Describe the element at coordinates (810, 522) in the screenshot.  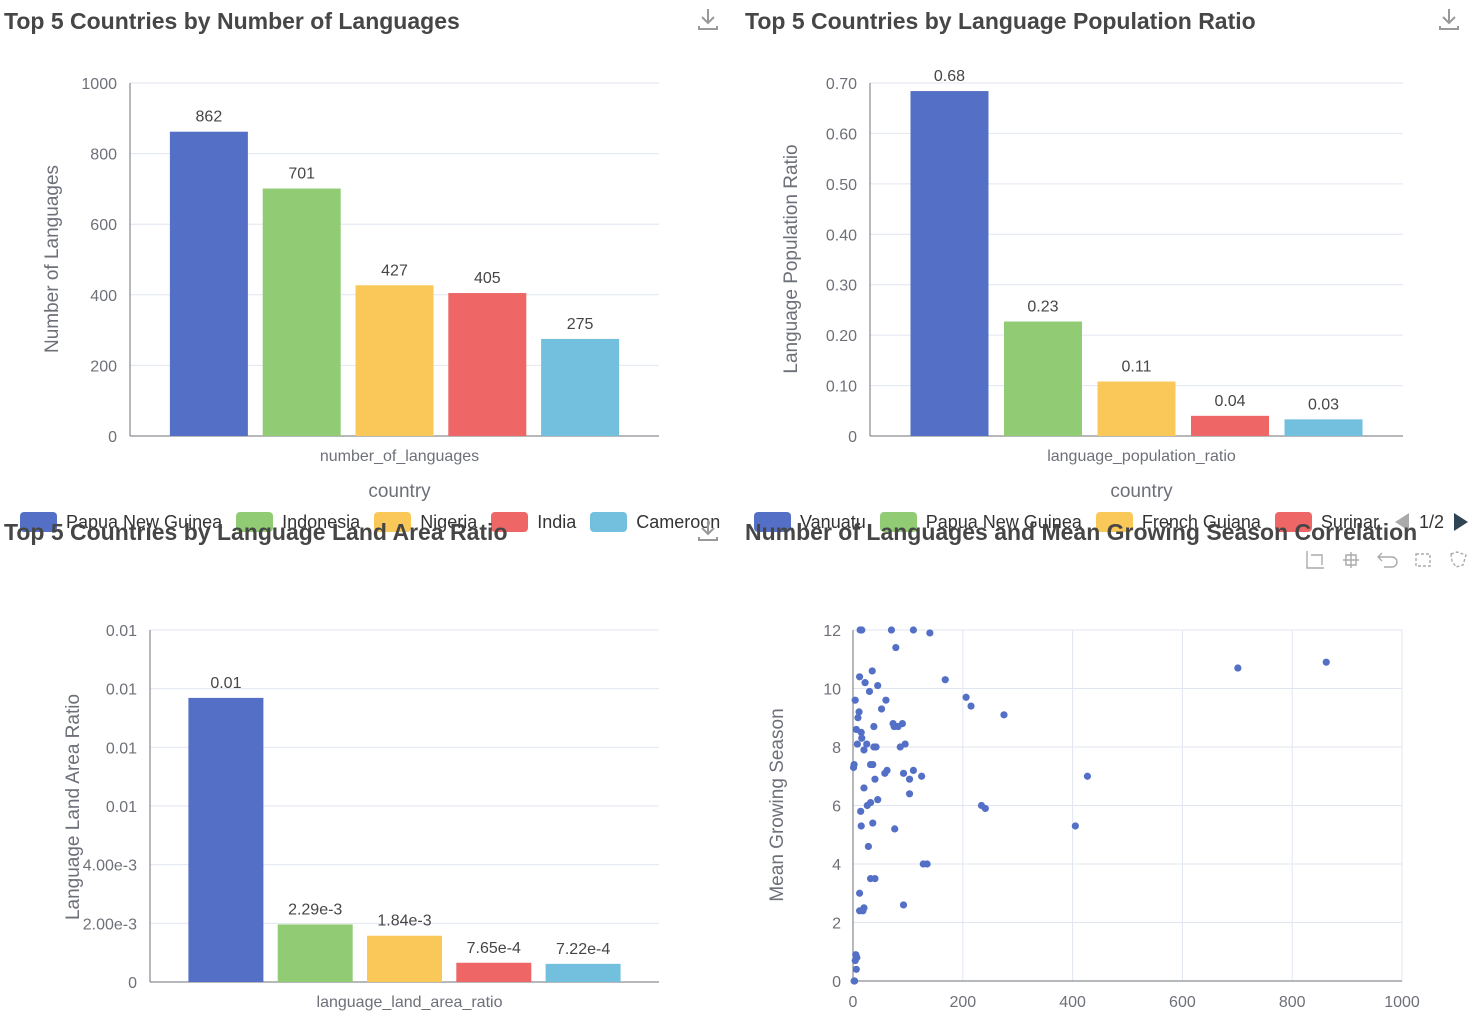
I see `legend-item: Vanuatu` at that location.